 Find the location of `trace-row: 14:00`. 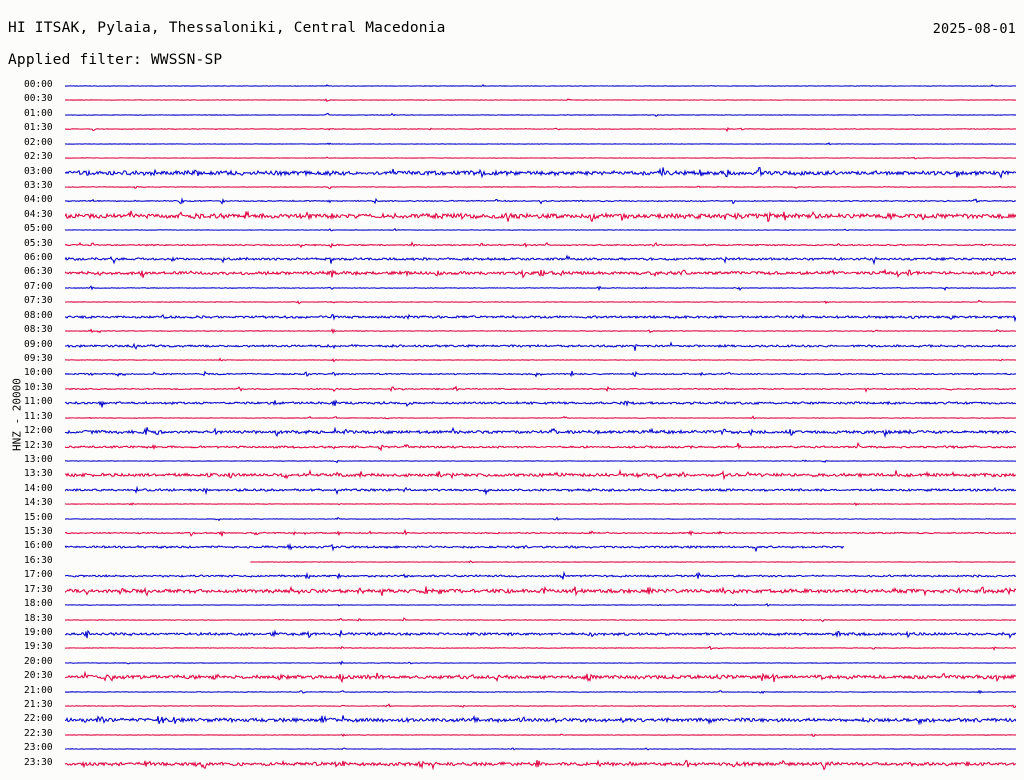

trace-row: 14:00 is located at coordinates (512, 490).